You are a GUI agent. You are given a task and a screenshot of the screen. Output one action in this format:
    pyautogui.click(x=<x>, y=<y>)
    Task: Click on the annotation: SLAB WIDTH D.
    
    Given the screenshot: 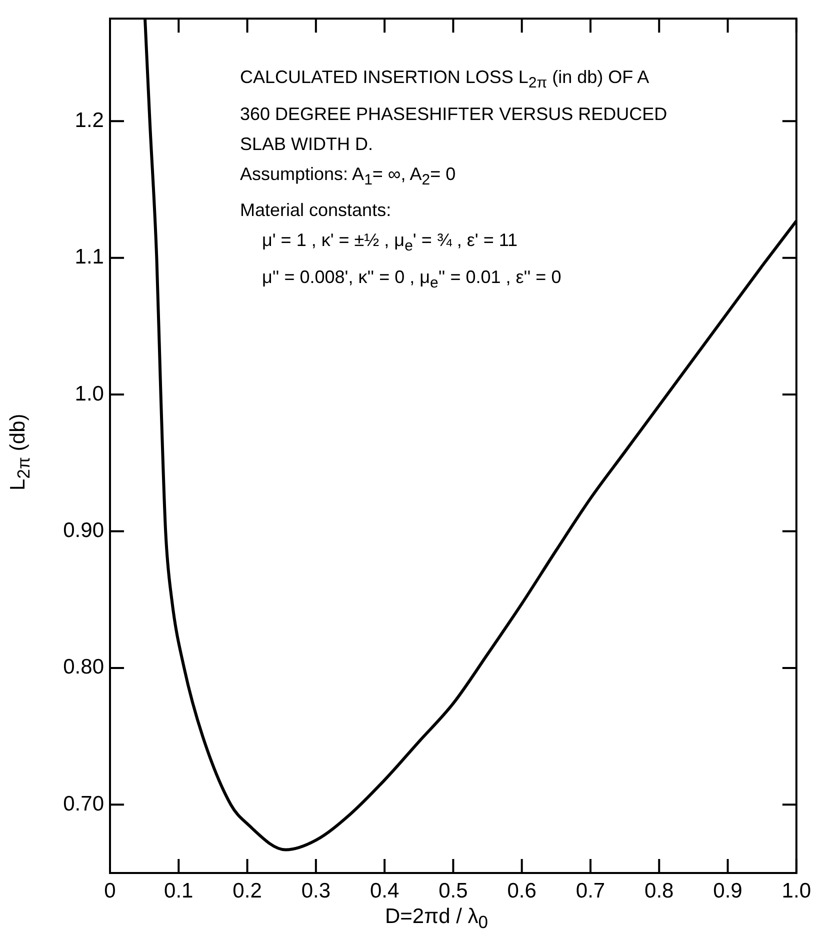 What is the action you would take?
    pyautogui.click(x=307, y=144)
    